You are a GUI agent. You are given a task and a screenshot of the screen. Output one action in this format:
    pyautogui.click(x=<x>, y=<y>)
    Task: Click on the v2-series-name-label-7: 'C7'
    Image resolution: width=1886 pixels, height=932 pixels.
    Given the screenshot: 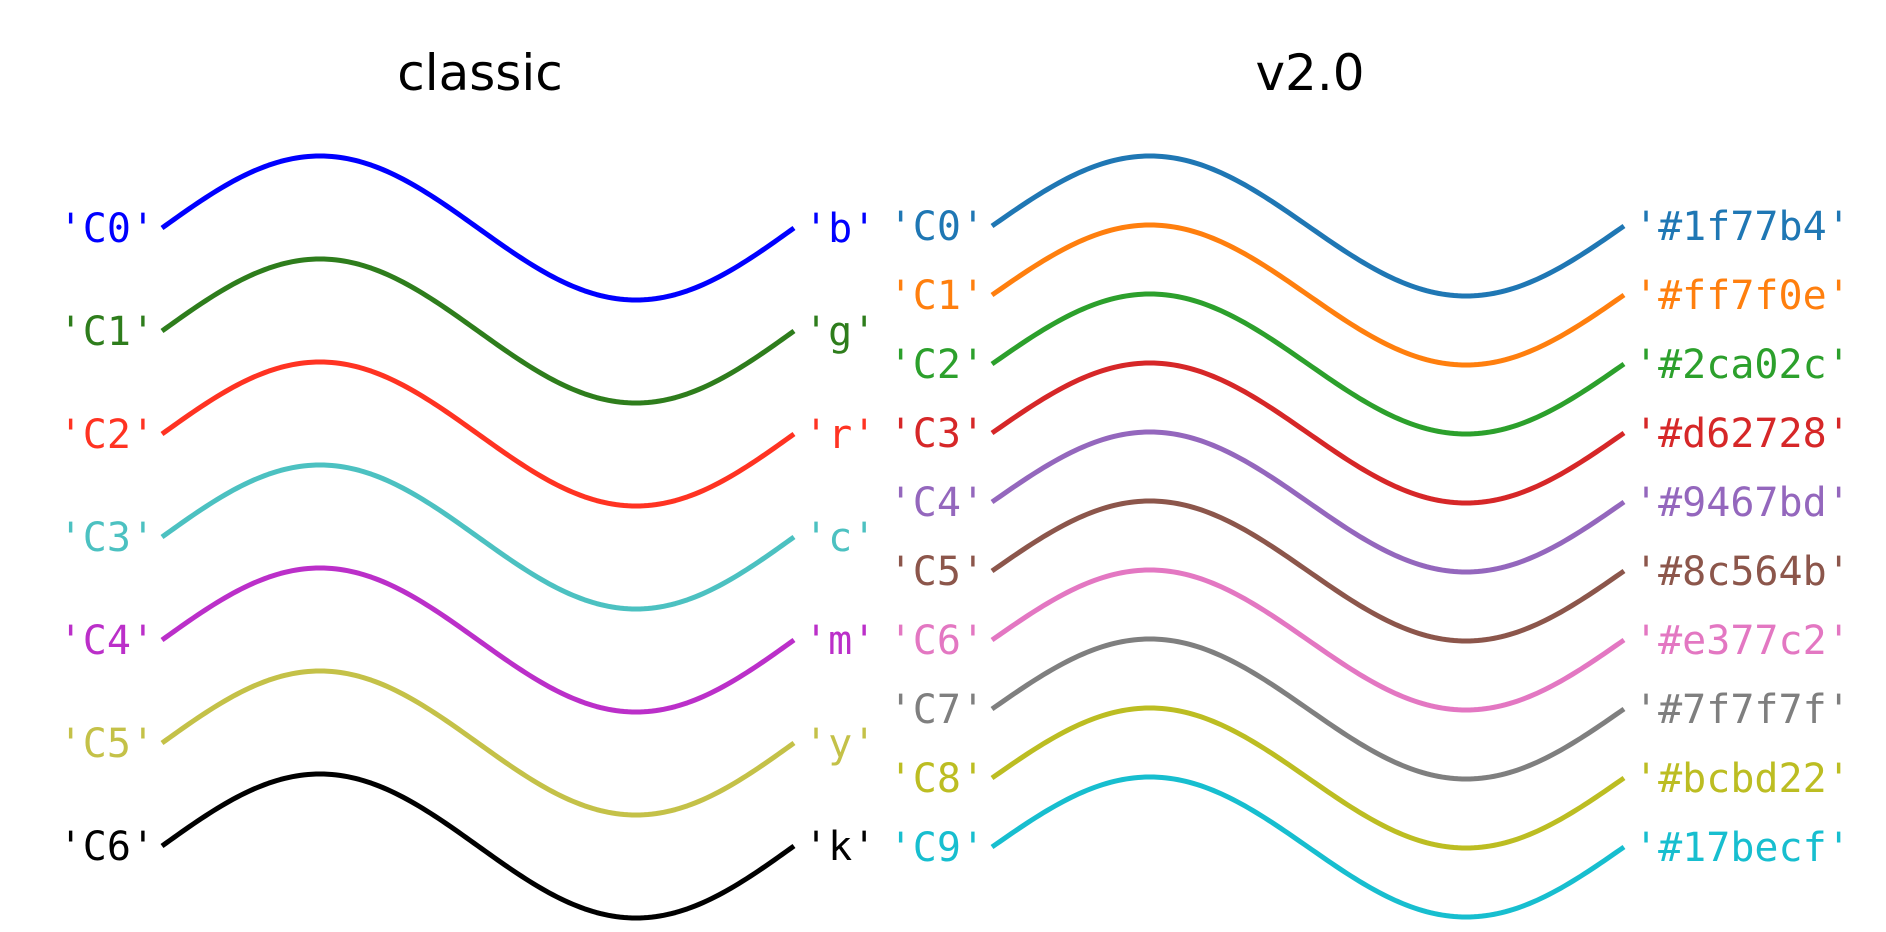 What is the action you would take?
    pyautogui.click(x=937, y=710)
    